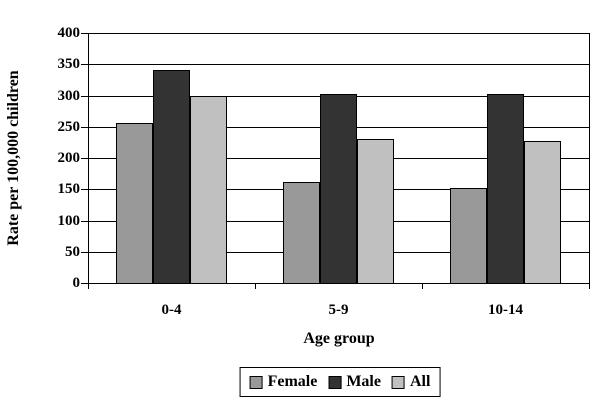 The image size is (604, 403). Describe the element at coordinates (363, 381) in the screenshot. I see `legend-label-male: Male` at that location.